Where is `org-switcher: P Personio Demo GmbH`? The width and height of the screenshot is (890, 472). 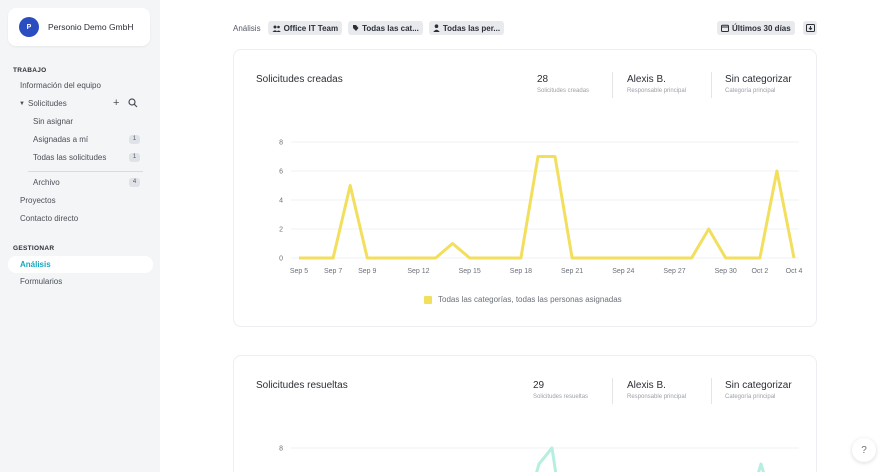
org-switcher: P Personio Demo GmbH is located at coordinates (79, 27).